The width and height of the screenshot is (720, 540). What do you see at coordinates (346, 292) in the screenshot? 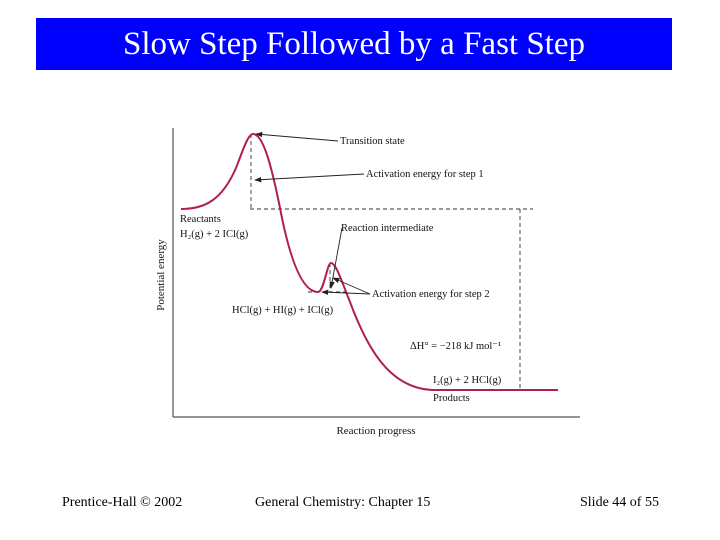
I see `step2-pointer-b` at bounding box center [346, 292].